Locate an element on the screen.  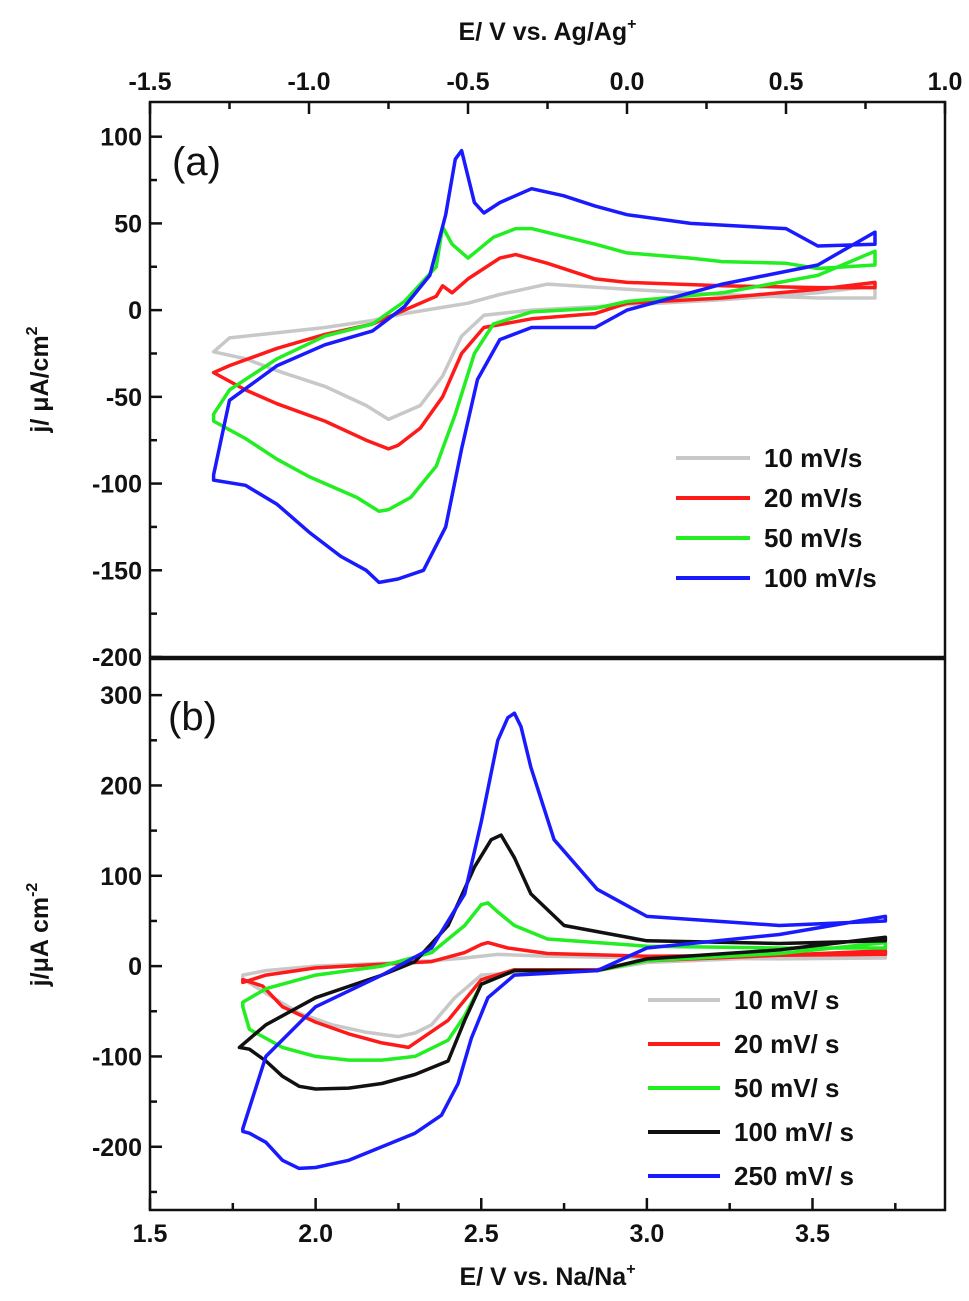
panel-a-legend-label: 10 mV/s is located at coordinates (813, 458).